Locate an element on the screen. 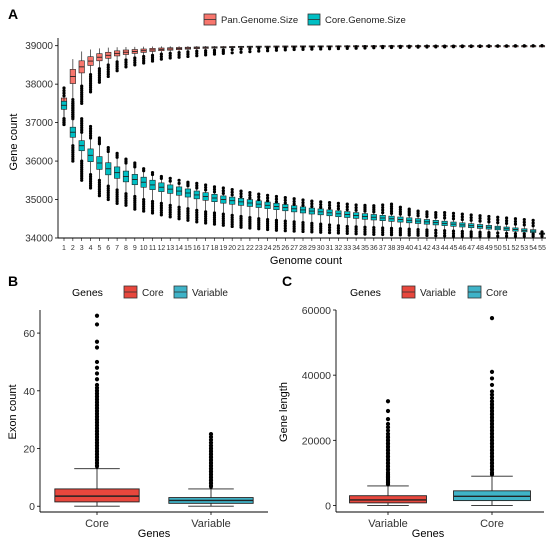 This screenshot has width=550, height=543. panel-b-ytick-label: 40 is located at coordinates (29, 392).